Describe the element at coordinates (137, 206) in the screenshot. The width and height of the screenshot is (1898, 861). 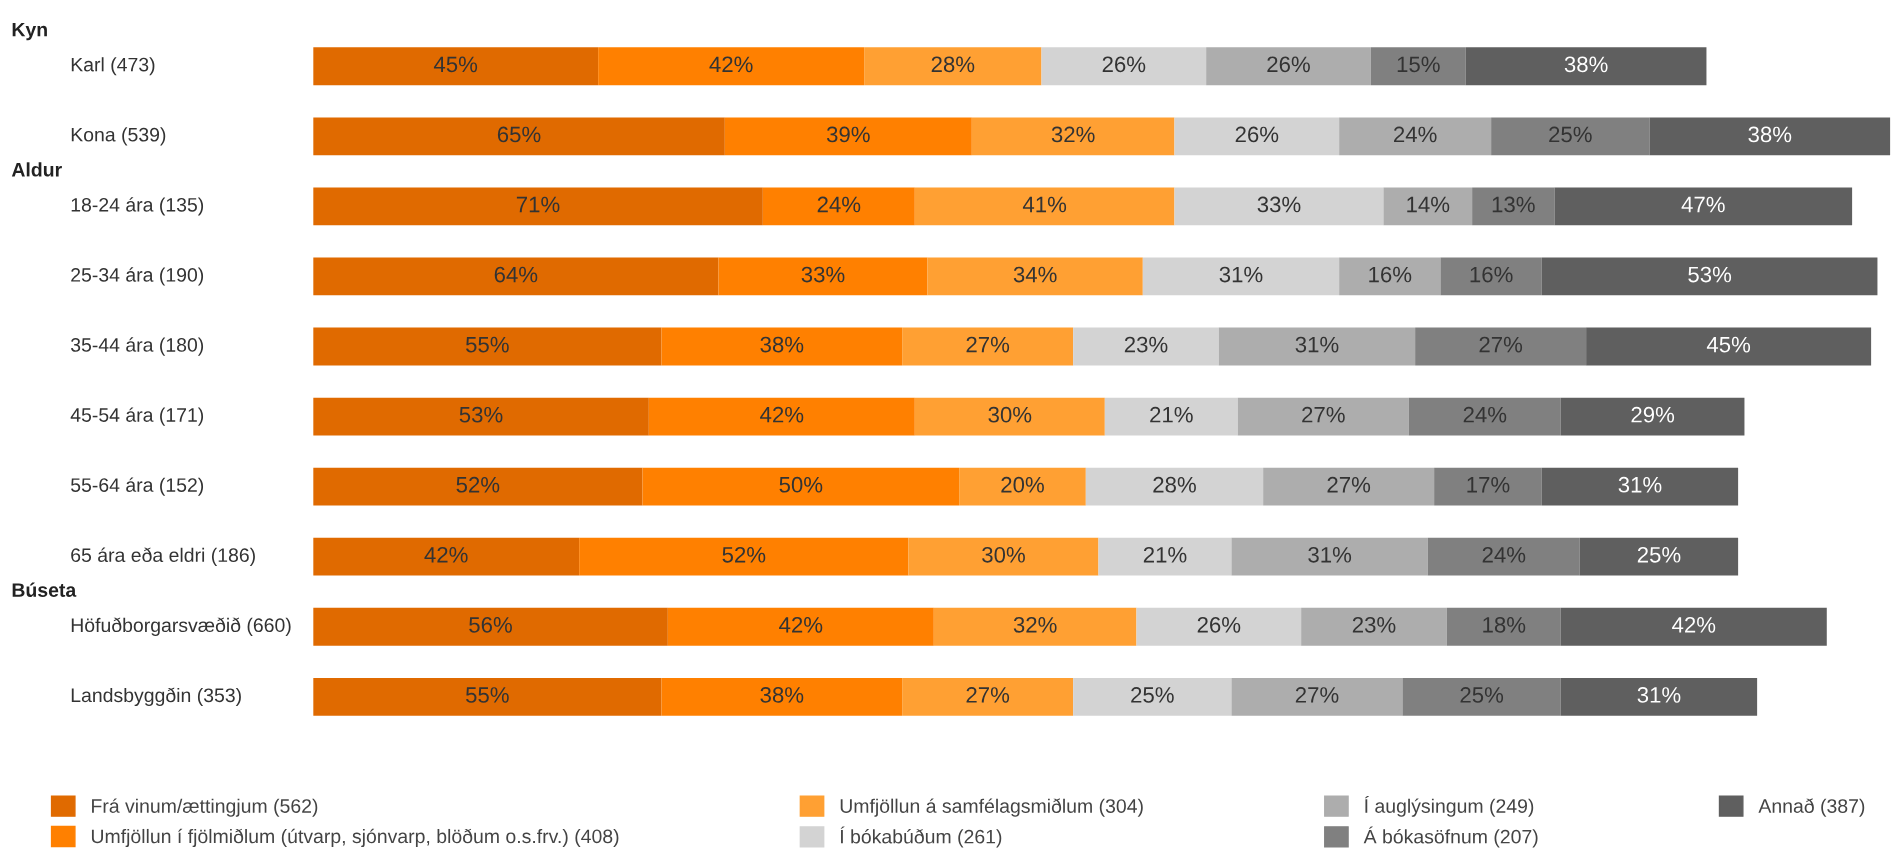
I see `y-tick-label: 18-24 ára (135)` at that location.